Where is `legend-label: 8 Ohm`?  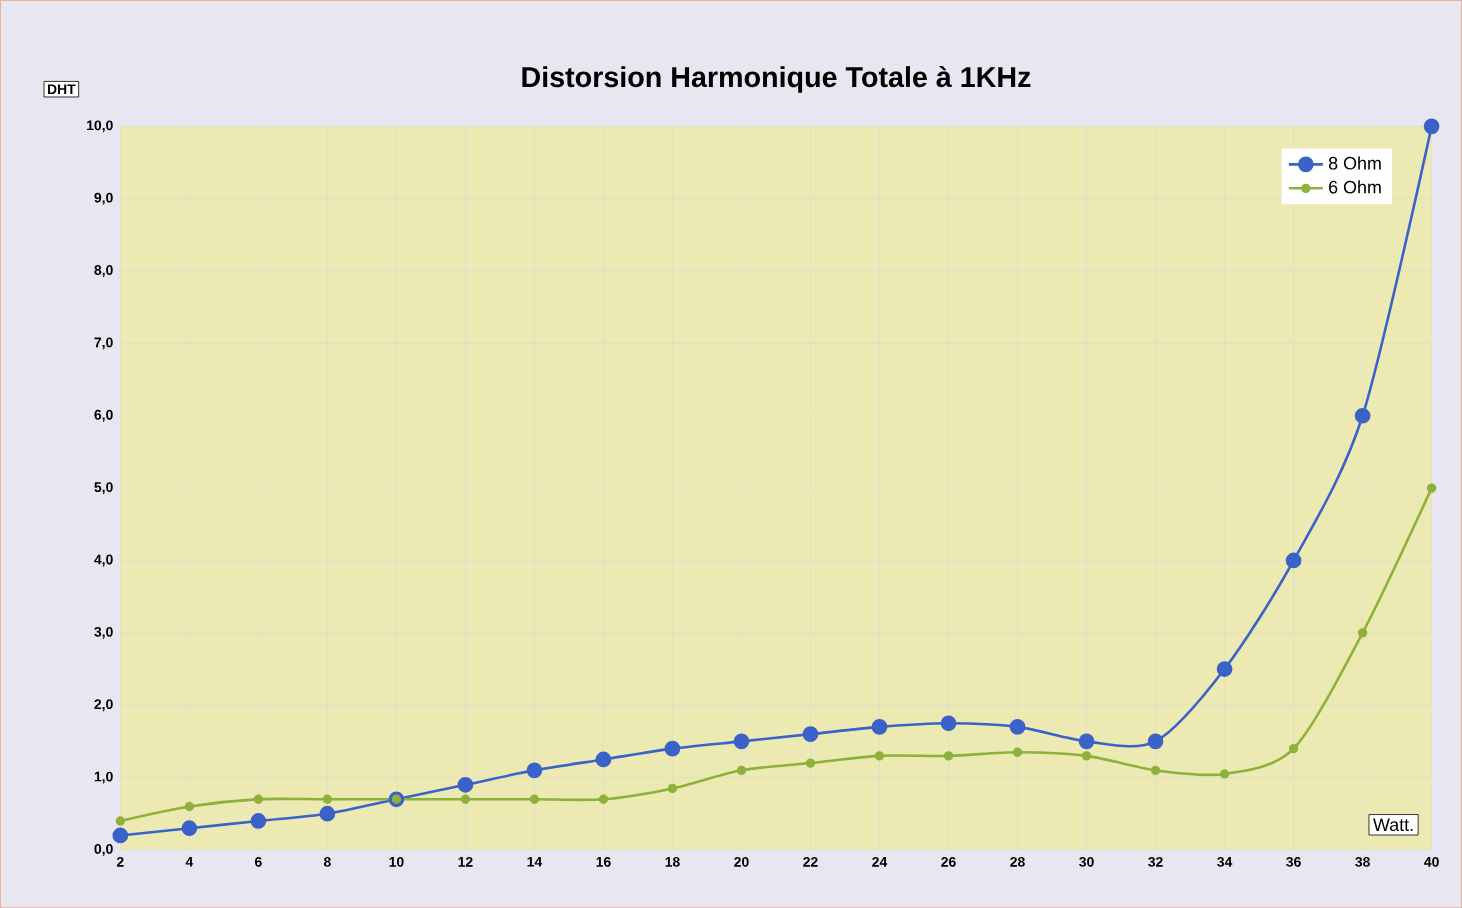 legend-label: 8 Ohm is located at coordinates (1354, 163).